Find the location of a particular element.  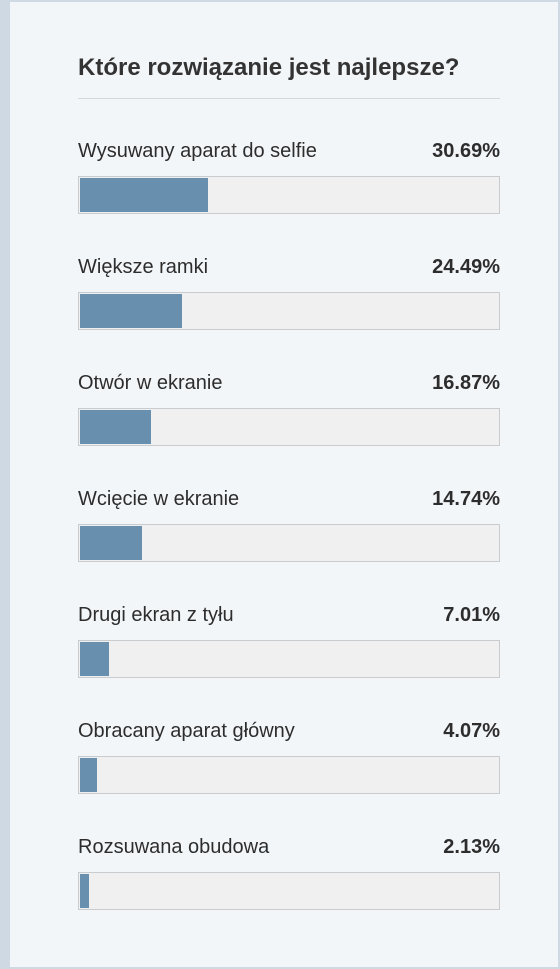

poll-option-header: Wcięcie w ekranie 14.74% is located at coordinates (289, 502).